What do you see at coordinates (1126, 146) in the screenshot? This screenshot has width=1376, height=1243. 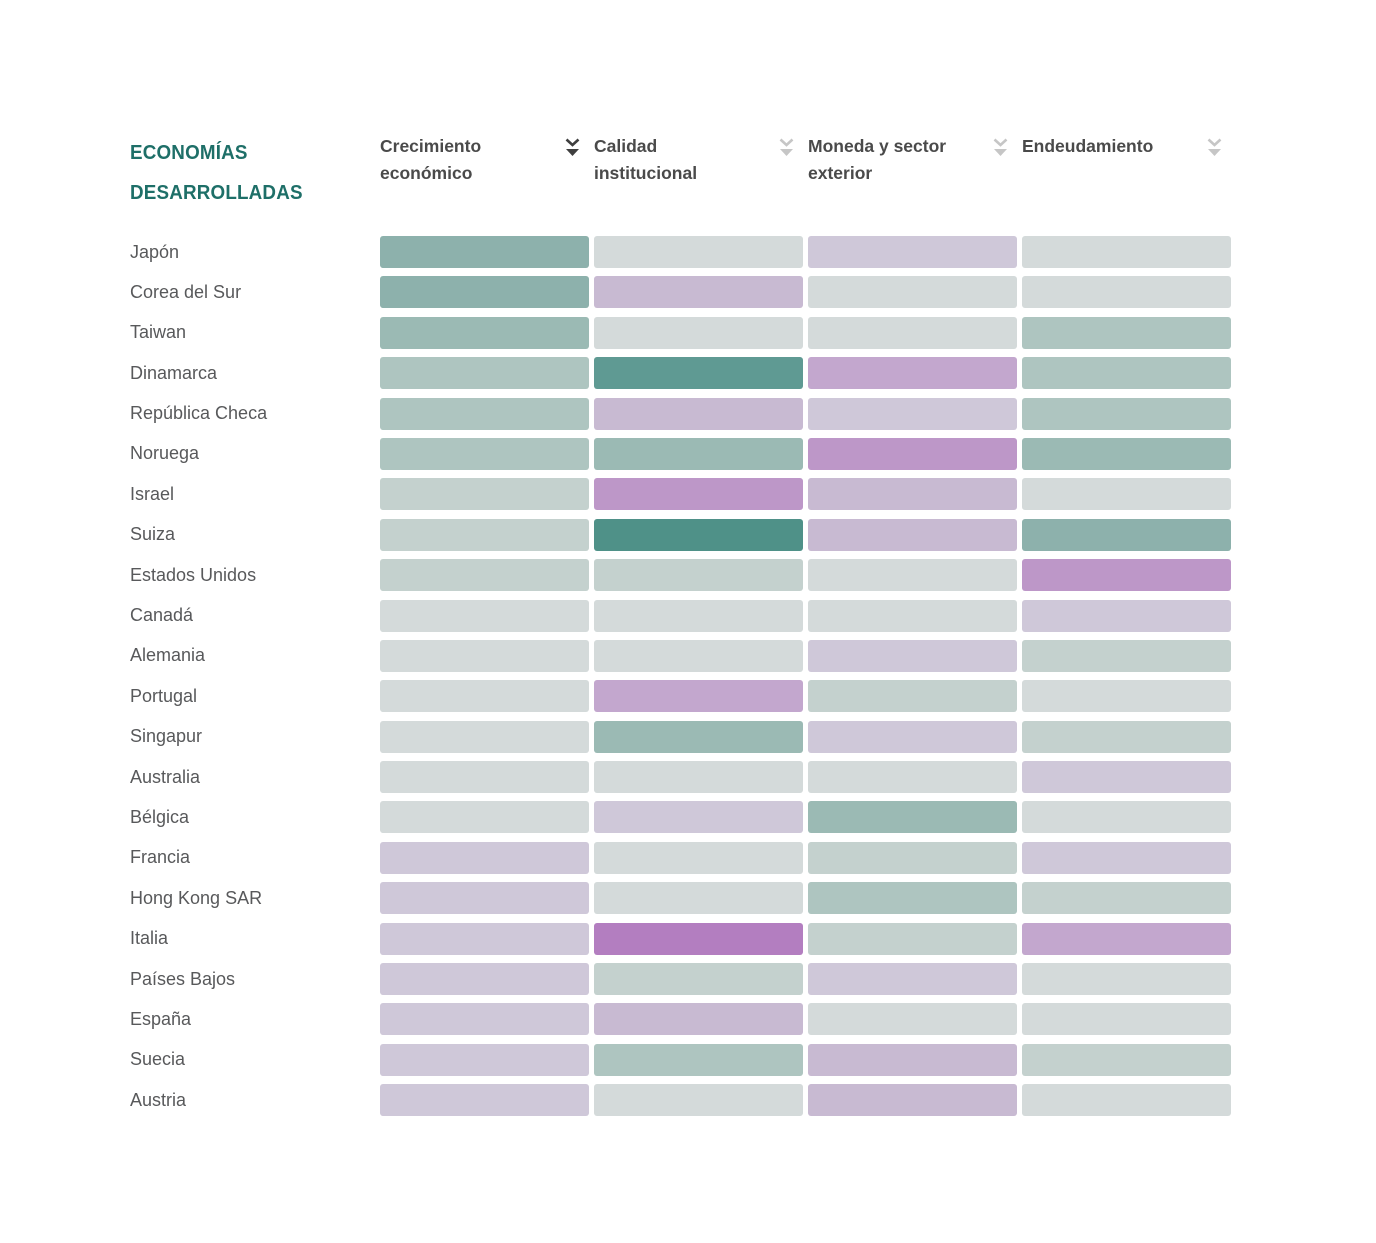 I see `column-header-endeudamiento: Endeudamiento` at bounding box center [1126, 146].